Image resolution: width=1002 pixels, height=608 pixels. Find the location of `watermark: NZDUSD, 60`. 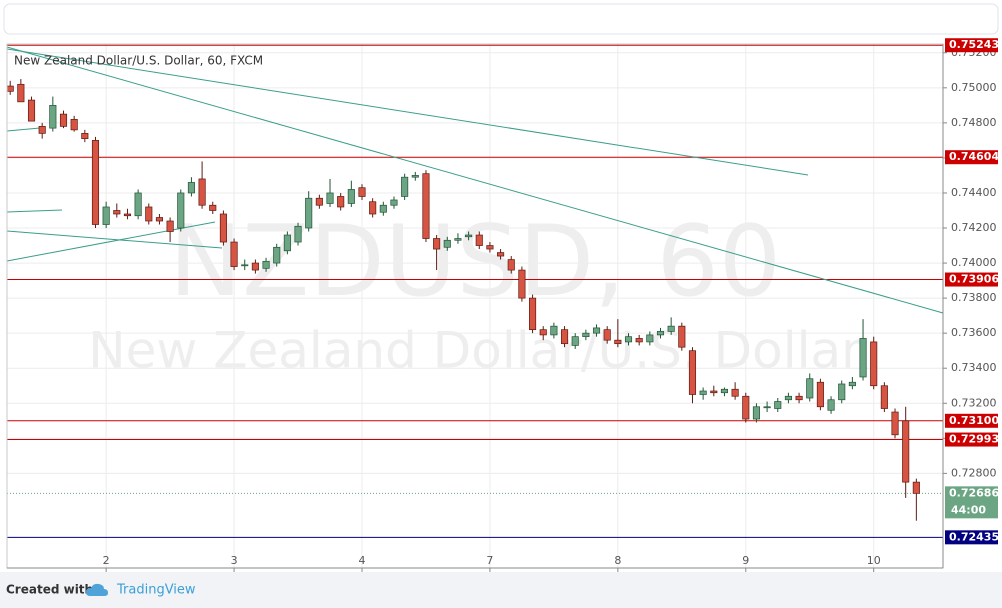

watermark: NZDUSD, 60 is located at coordinates (475, 262).